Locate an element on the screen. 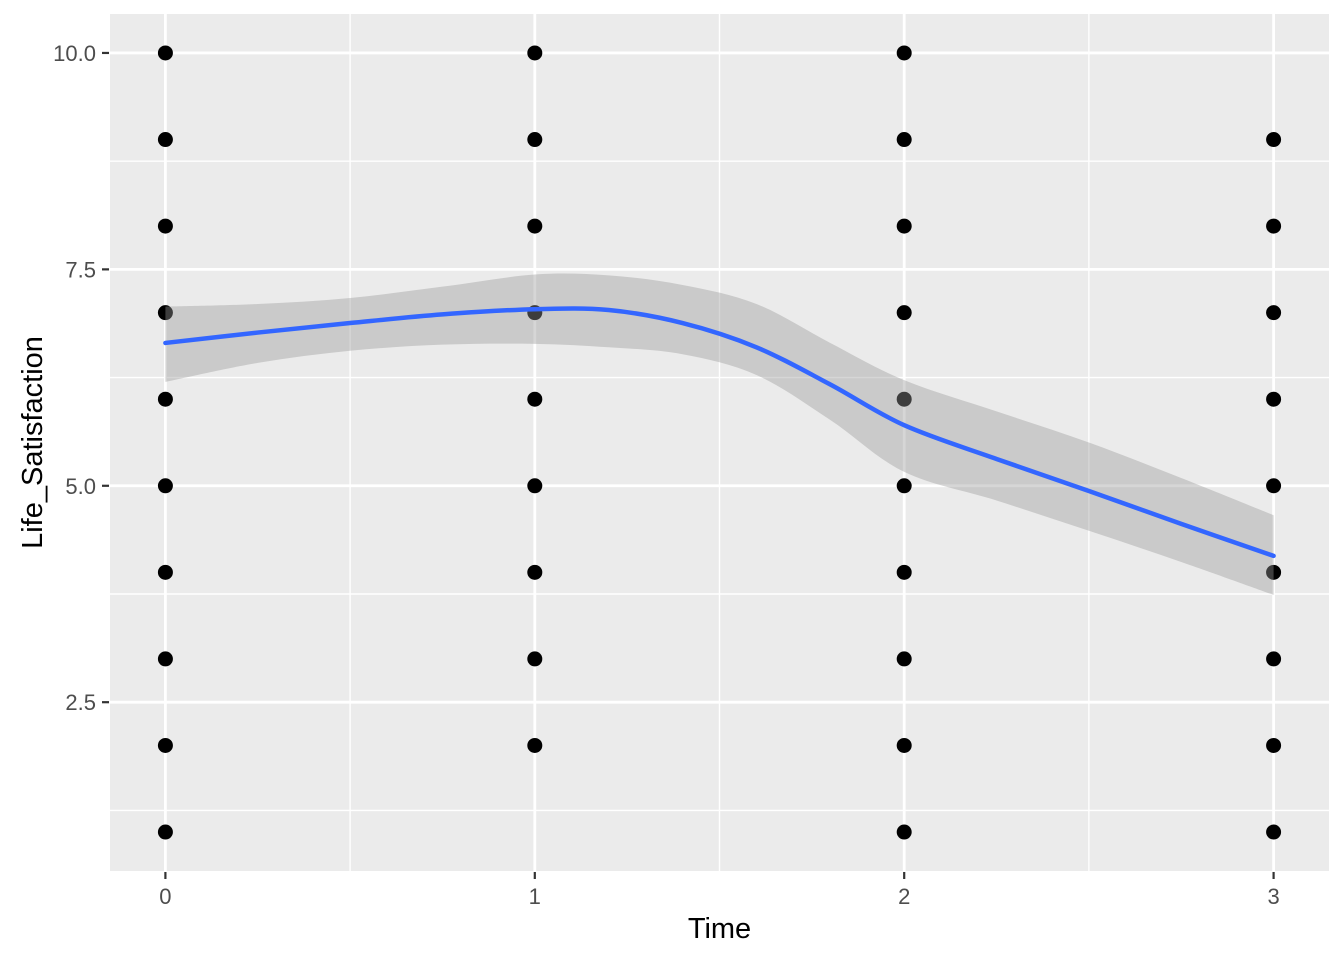 This screenshot has width=1344, height=960. x-axis-title: Time is located at coordinates (719, 929).